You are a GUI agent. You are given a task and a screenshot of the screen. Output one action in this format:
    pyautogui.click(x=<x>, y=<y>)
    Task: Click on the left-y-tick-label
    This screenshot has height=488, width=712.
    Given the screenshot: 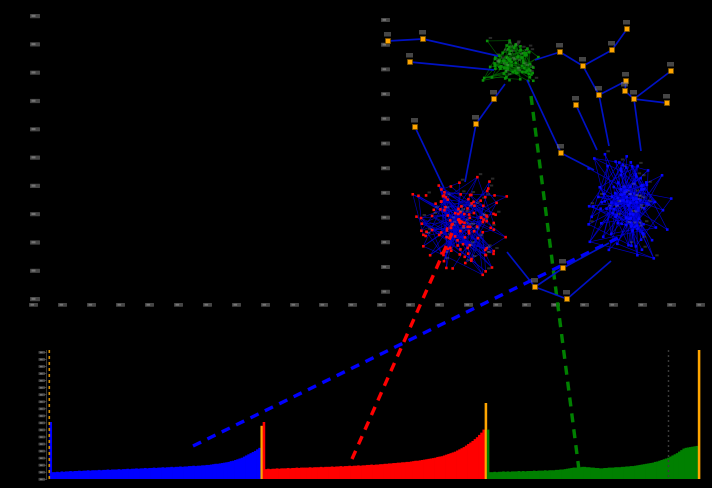 What is the action you would take?
    pyautogui.click(x=35, y=214)
    